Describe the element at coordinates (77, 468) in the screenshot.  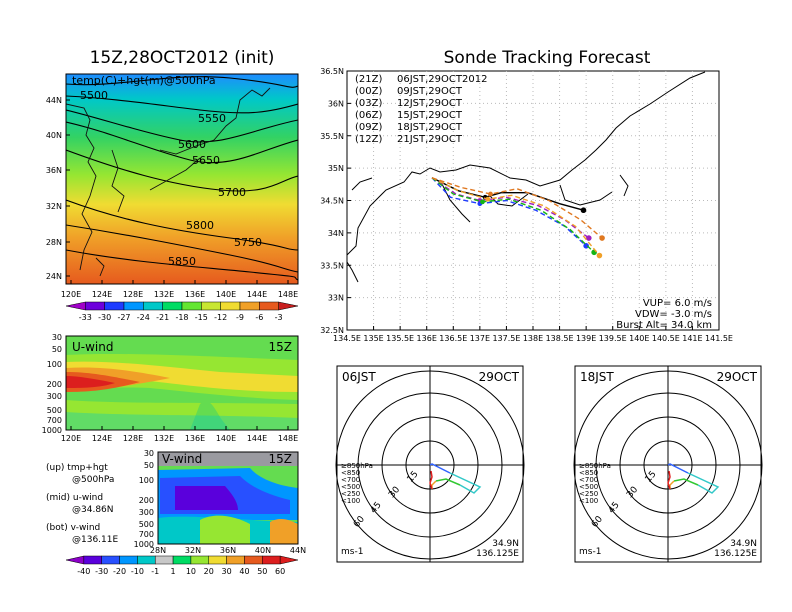
I see `legend-note: (up) tmp+hgt` at that location.